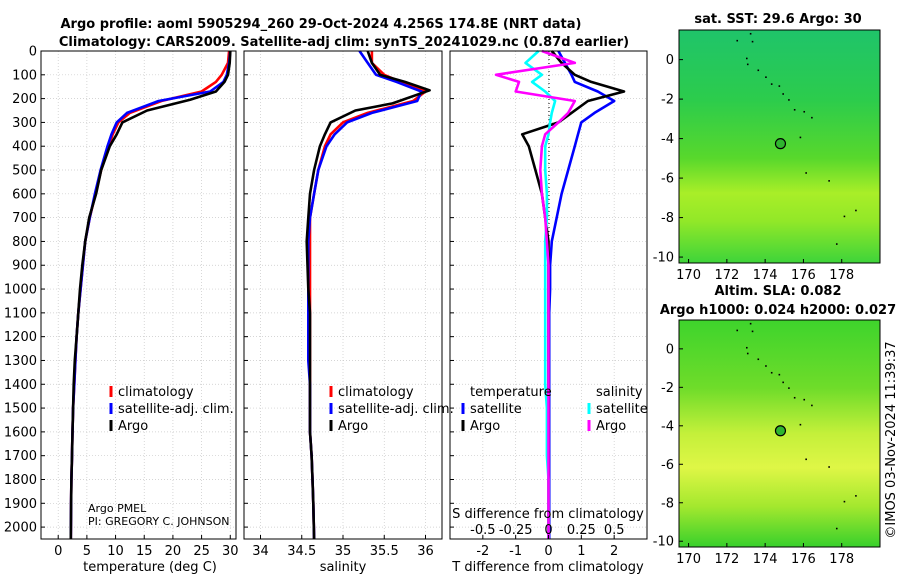 The width and height of the screenshot is (900, 580). I want to click on sla-map-subtitle: Argo h1000: 0.024 h2000: 0.027, so click(778, 310).